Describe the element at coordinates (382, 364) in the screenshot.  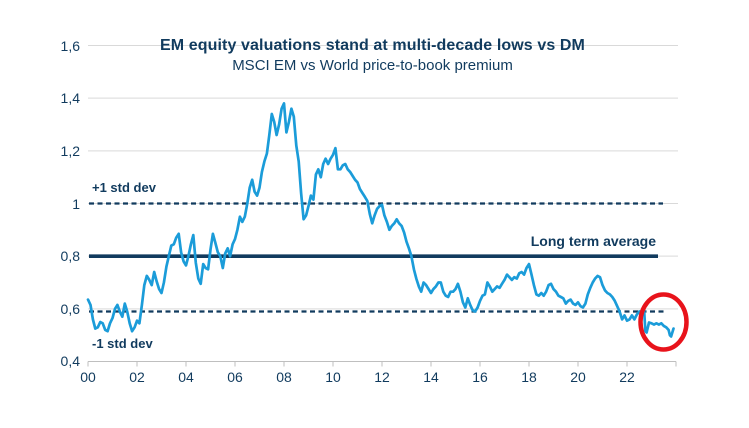
I see `x-axis` at that location.